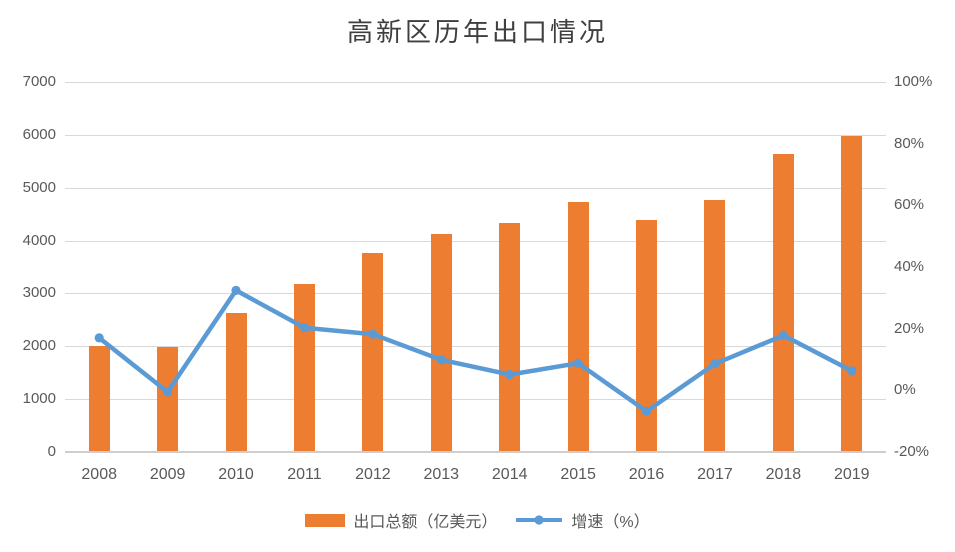 The width and height of the screenshot is (955, 552). Describe the element at coordinates (168, 398) in the screenshot. I see `bar-2009` at that location.